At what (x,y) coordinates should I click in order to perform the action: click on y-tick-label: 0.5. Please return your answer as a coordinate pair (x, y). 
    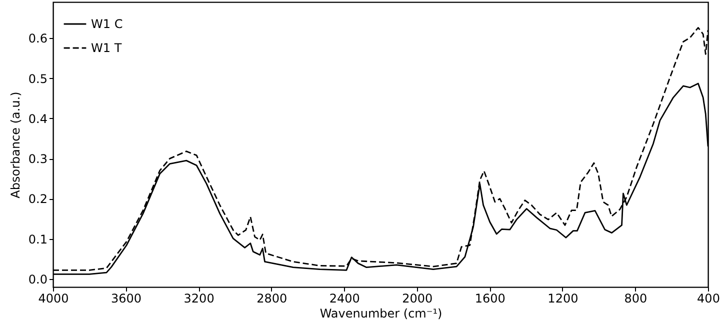
    Looking at the image, I should click on (38, 79).